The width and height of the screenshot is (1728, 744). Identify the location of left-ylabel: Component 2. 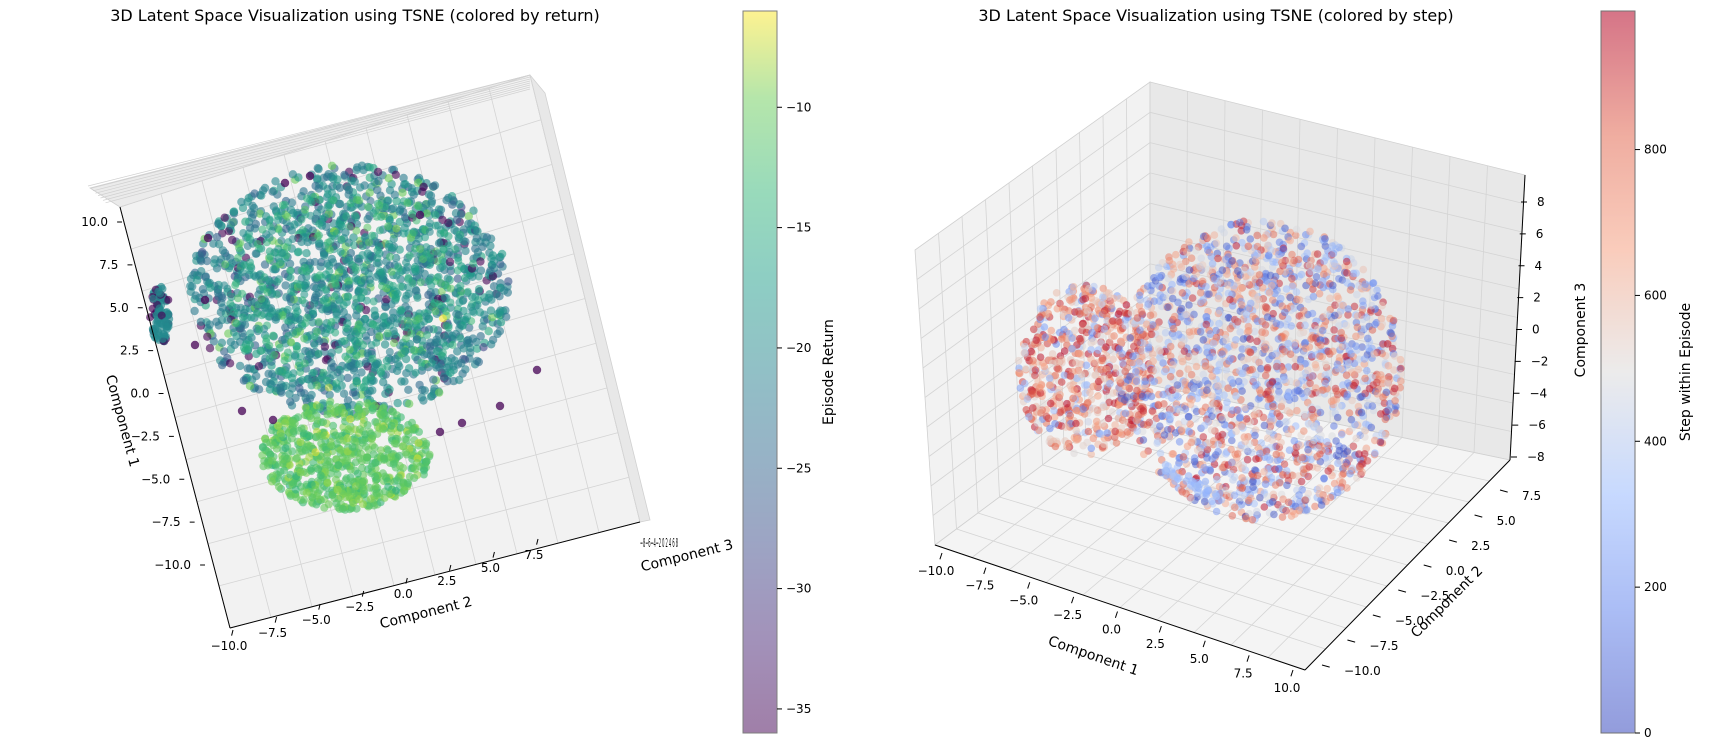
(426, 613).